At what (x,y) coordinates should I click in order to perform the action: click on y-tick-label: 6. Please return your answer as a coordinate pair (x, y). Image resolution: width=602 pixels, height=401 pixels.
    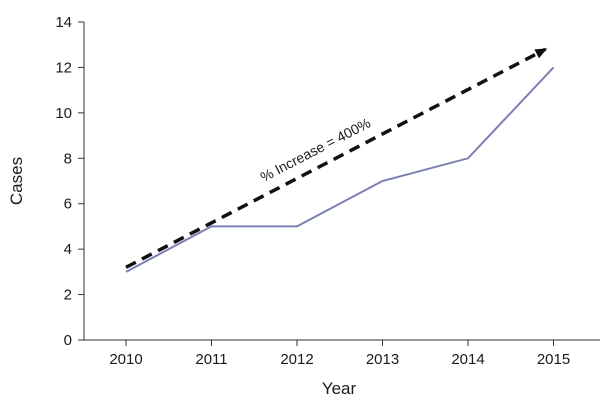
    Looking at the image, I should click on (68, 204).